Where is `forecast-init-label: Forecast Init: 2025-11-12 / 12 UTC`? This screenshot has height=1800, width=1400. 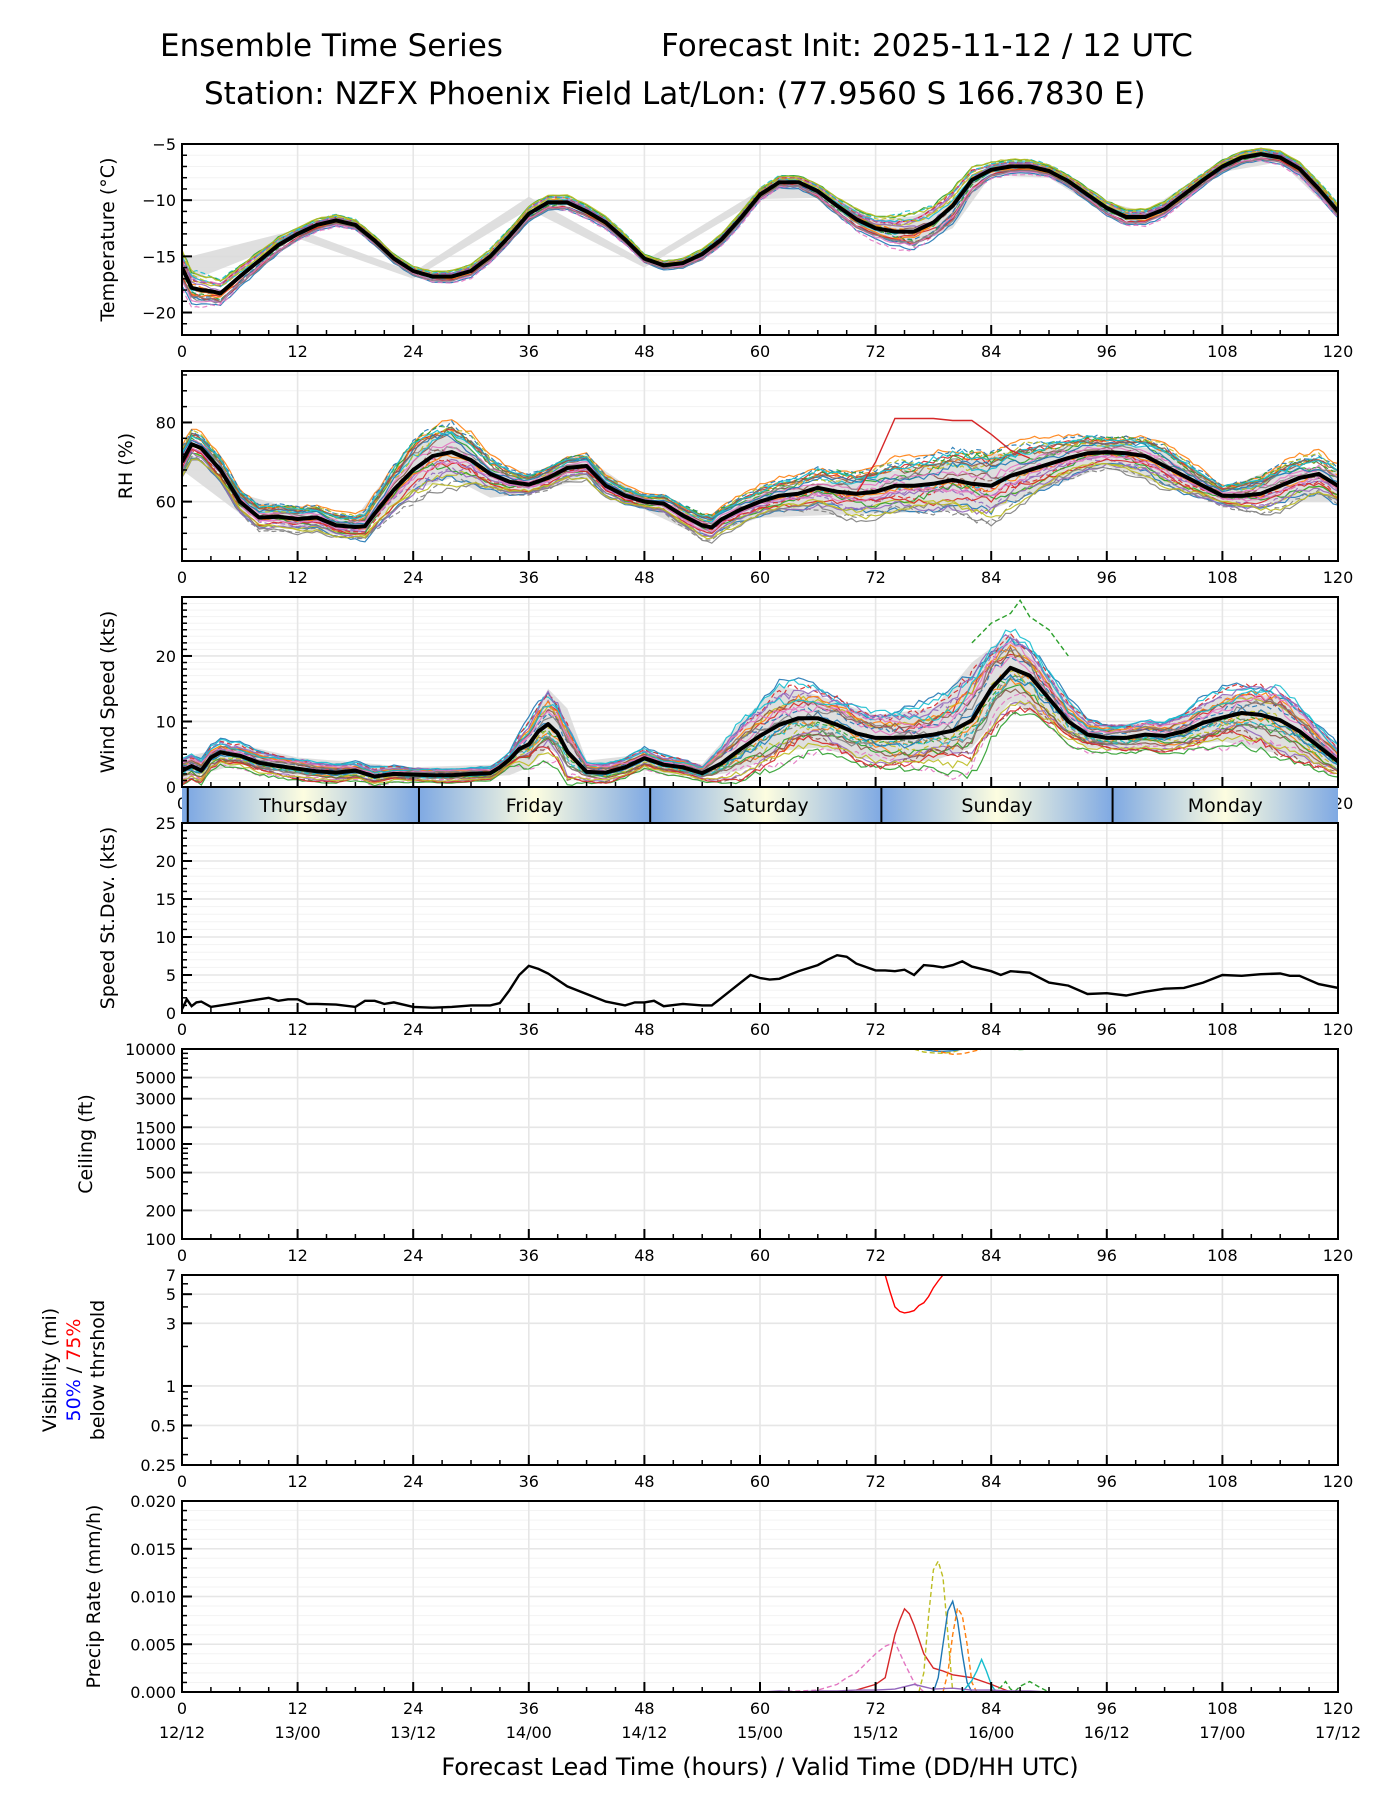 forecast-init-label: Forecast Init: 2025-11-12 / 12 UTC is located at coordinates (927, 46).